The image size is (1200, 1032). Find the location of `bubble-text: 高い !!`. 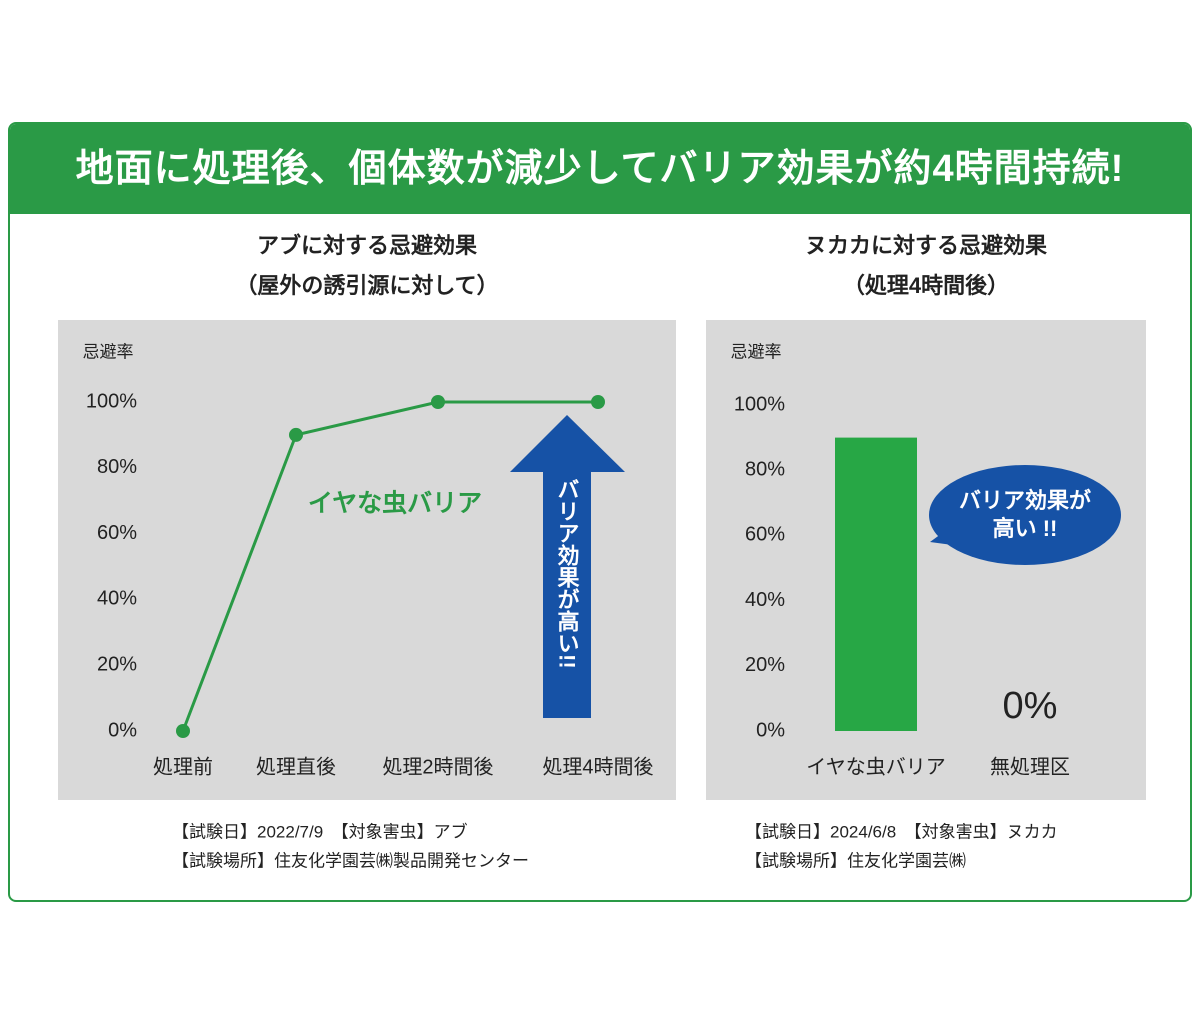

bubble-text: 高い !! is located at coordinates (1025, 528).